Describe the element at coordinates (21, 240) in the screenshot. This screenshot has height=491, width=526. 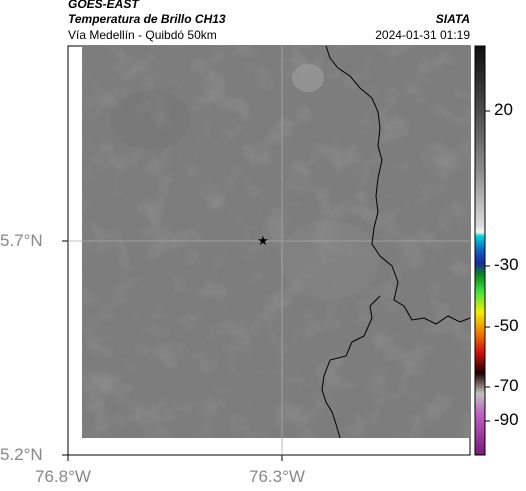
I see `lat-label-5-7: 5.7°N` at that location.